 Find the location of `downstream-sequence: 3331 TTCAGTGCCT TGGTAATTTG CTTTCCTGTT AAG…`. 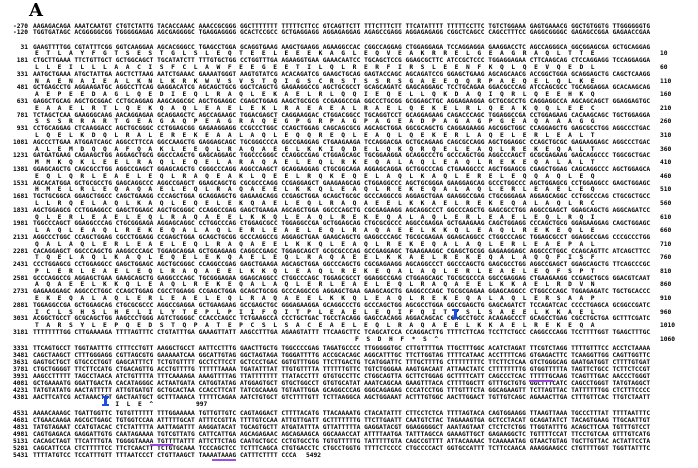

downstream-sequence: 3331 TTCAGTGCCT TGGTAATTTG CTTTCCTGTT AAG… is located at coordinates (349, 377).